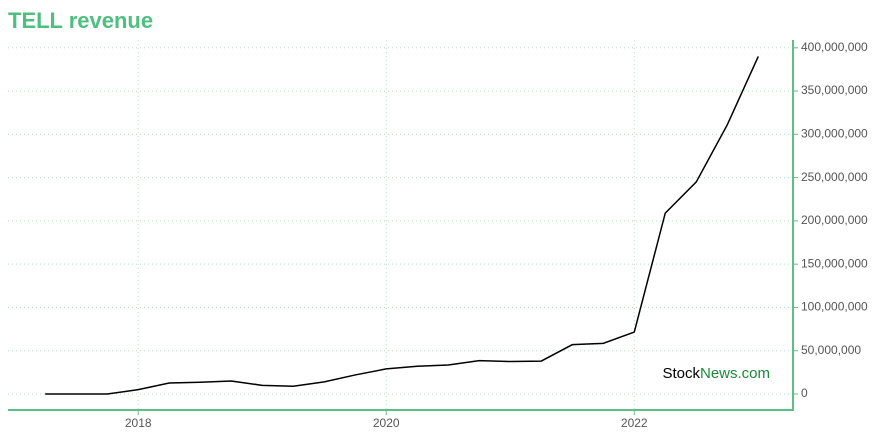 The image size is (880, 440). I want to click on y-tick-label: 350,000,000, so click(834, 90).